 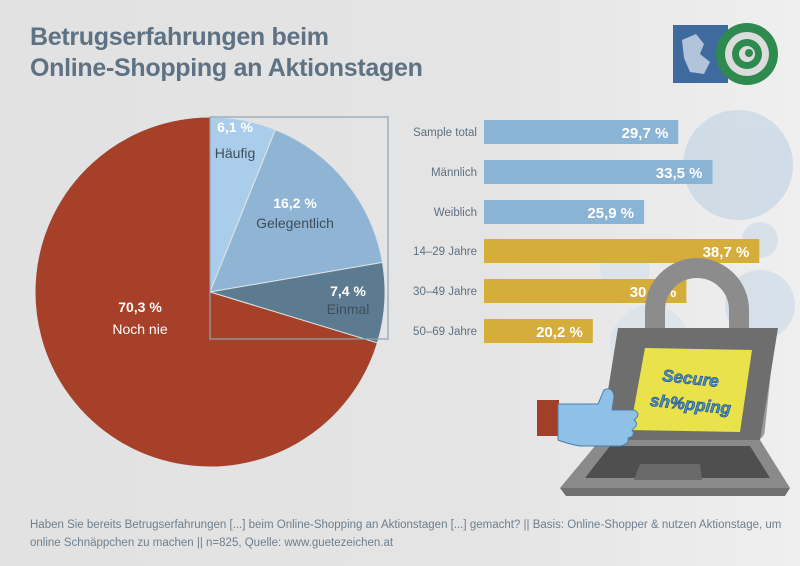 I want to click on pie-slice-gelegentlich, so click(x=296, y=211).